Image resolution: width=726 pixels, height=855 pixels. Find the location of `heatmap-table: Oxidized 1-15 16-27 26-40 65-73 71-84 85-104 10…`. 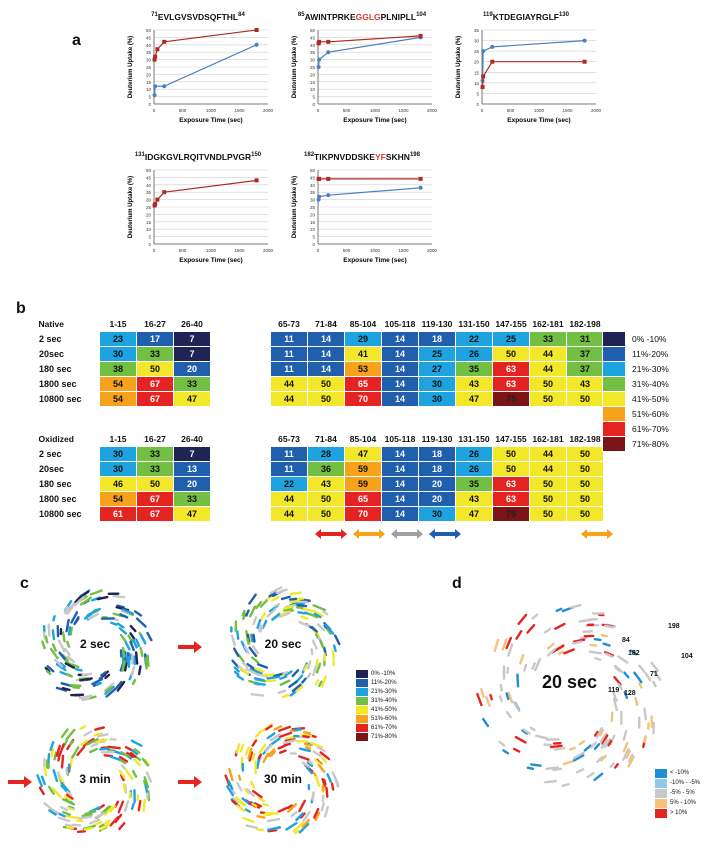

heatmap-table: Oxidized 1-15 16-27 26-40 65-73 71-84 85-104 10… is located at coordinates (320, 477).